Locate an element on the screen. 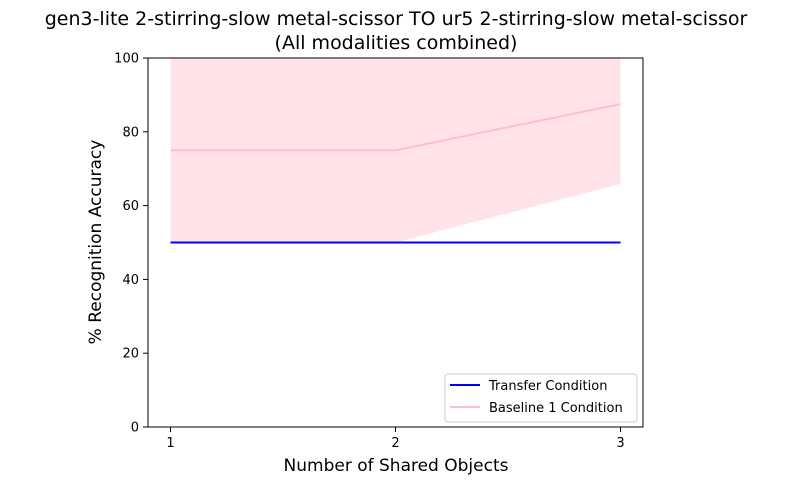 This screenshot has width=792, height=489. y-tick-label: 100 is located at coordinates (126, 59).